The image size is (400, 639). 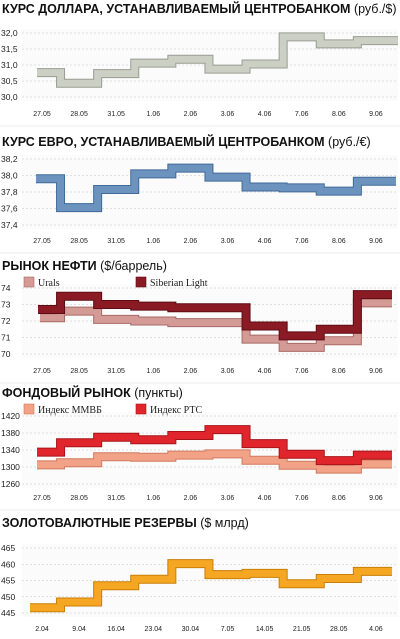 What do you see at coordinates (51, 266) in the screenshot?
I see `chart-title-text: РЫНОК НЕФТИ` at bounding box center [51, 266].